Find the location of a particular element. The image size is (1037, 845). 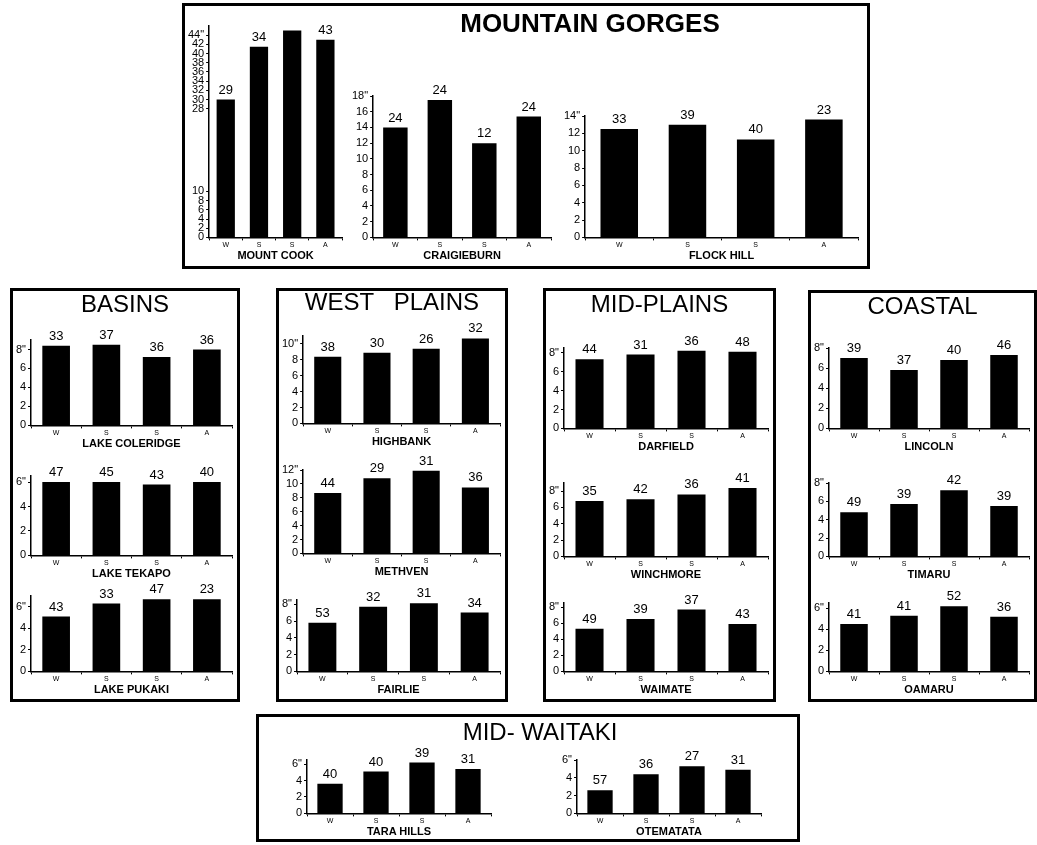

annotation: 43 is located at coordinates (156, 474).